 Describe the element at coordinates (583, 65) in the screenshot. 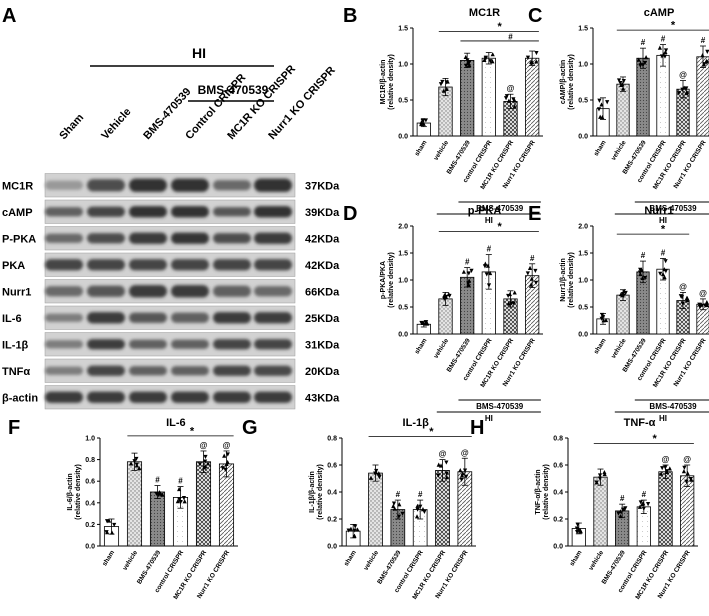

I see `y-tick-label: 1.0` at that location.